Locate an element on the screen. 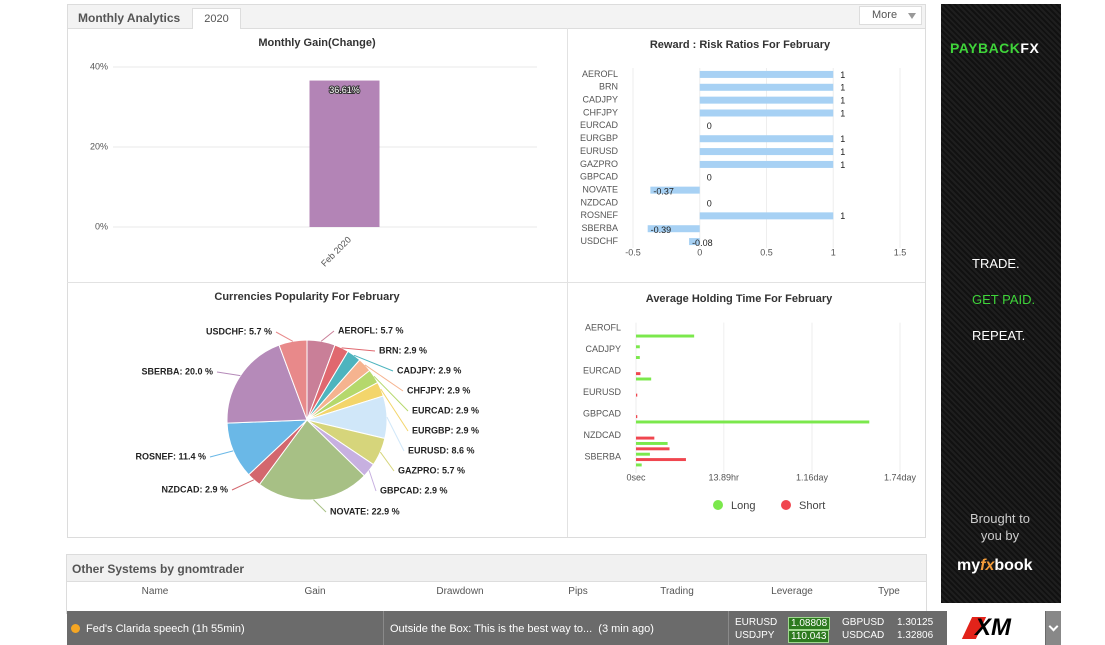 The image size is (1105, 645). y-tick-label: AEROFL is located at coordinates (600, 74).